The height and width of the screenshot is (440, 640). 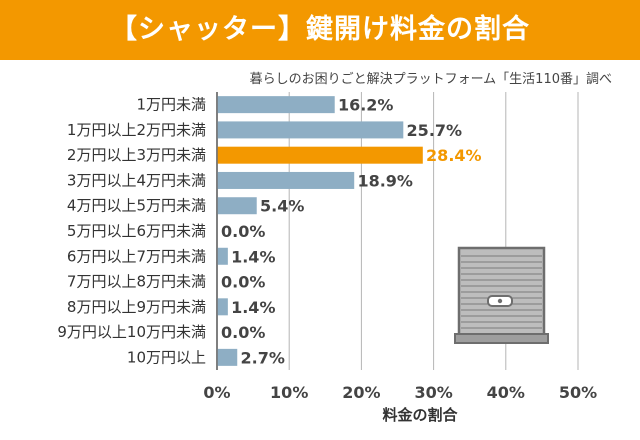 I want to click on chart-title: 【シャッター】鍵開け料金の割合, so click(x=320, y=29).